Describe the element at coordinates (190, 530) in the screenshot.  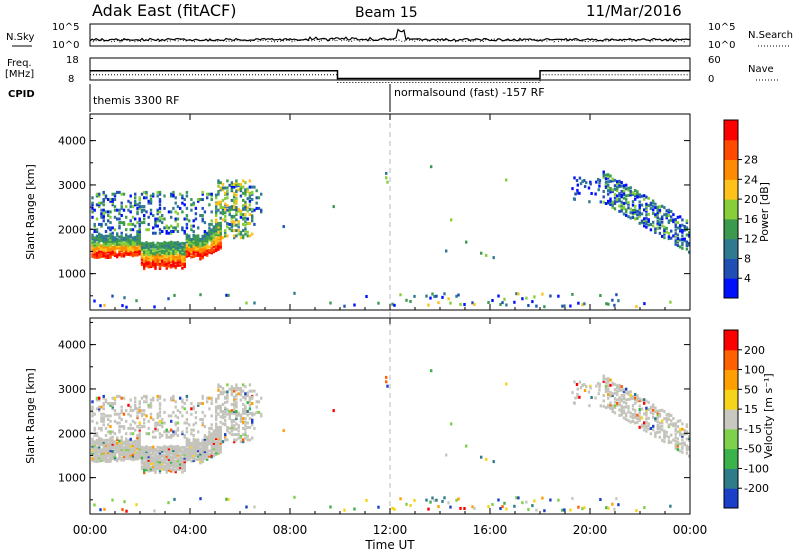
I see `xtick-label: 04:00` at that location.